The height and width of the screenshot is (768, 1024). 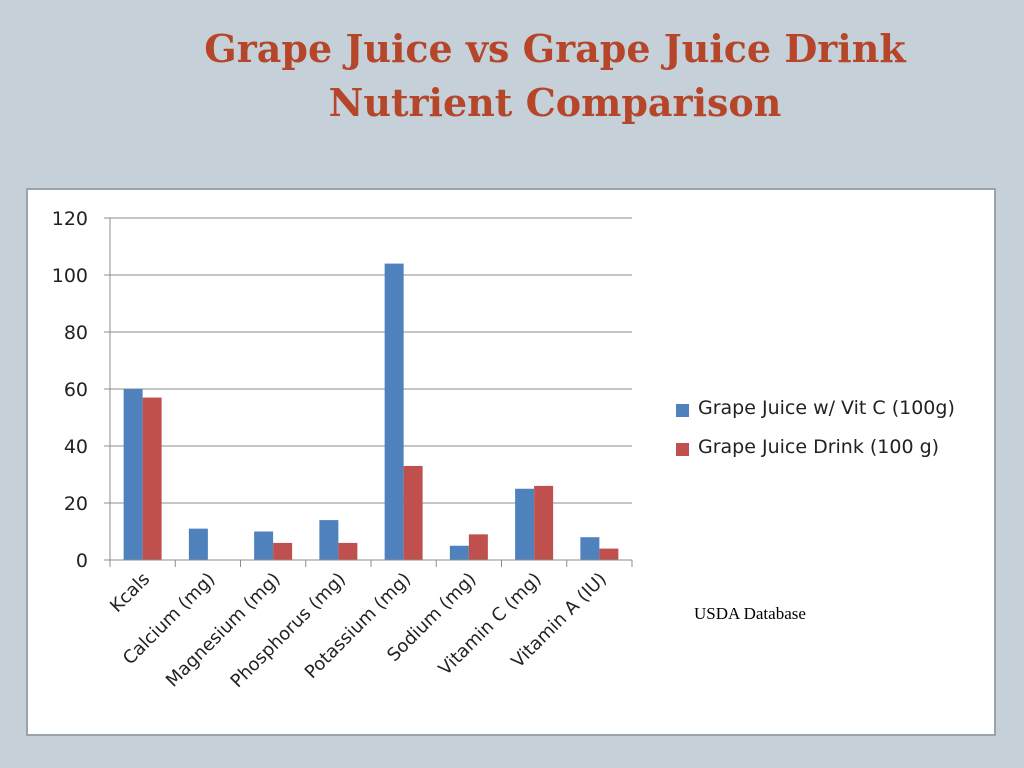 What do you see at coordinates (555, 48) in the screenshot?
I see `slide-title-line-1: Grape Juice vs Grape Juice Drink` at bounding box center [555, 48].